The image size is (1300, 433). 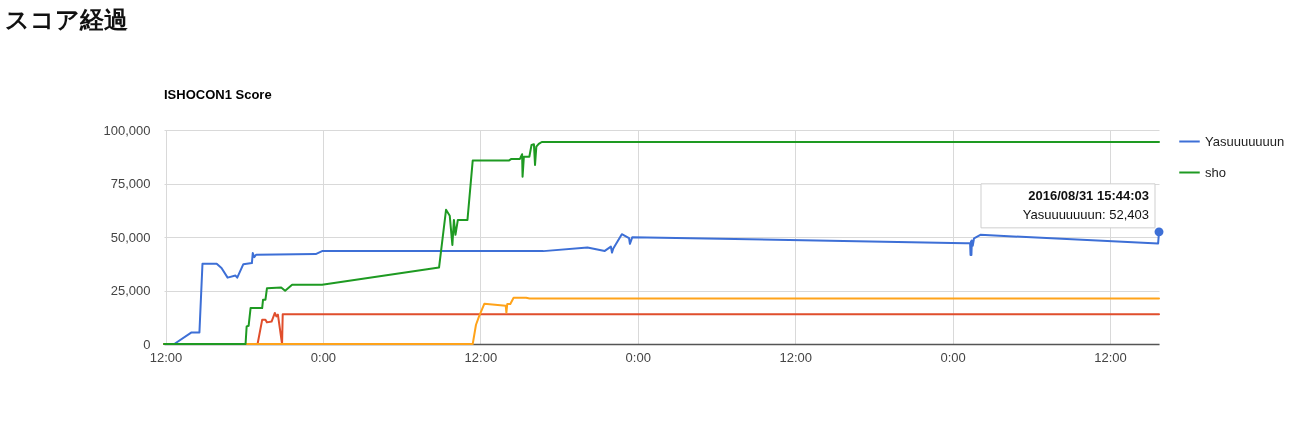 I want to click on annotation: Yasuuuuuuun: 52,403, so click(x=1085, y=215).